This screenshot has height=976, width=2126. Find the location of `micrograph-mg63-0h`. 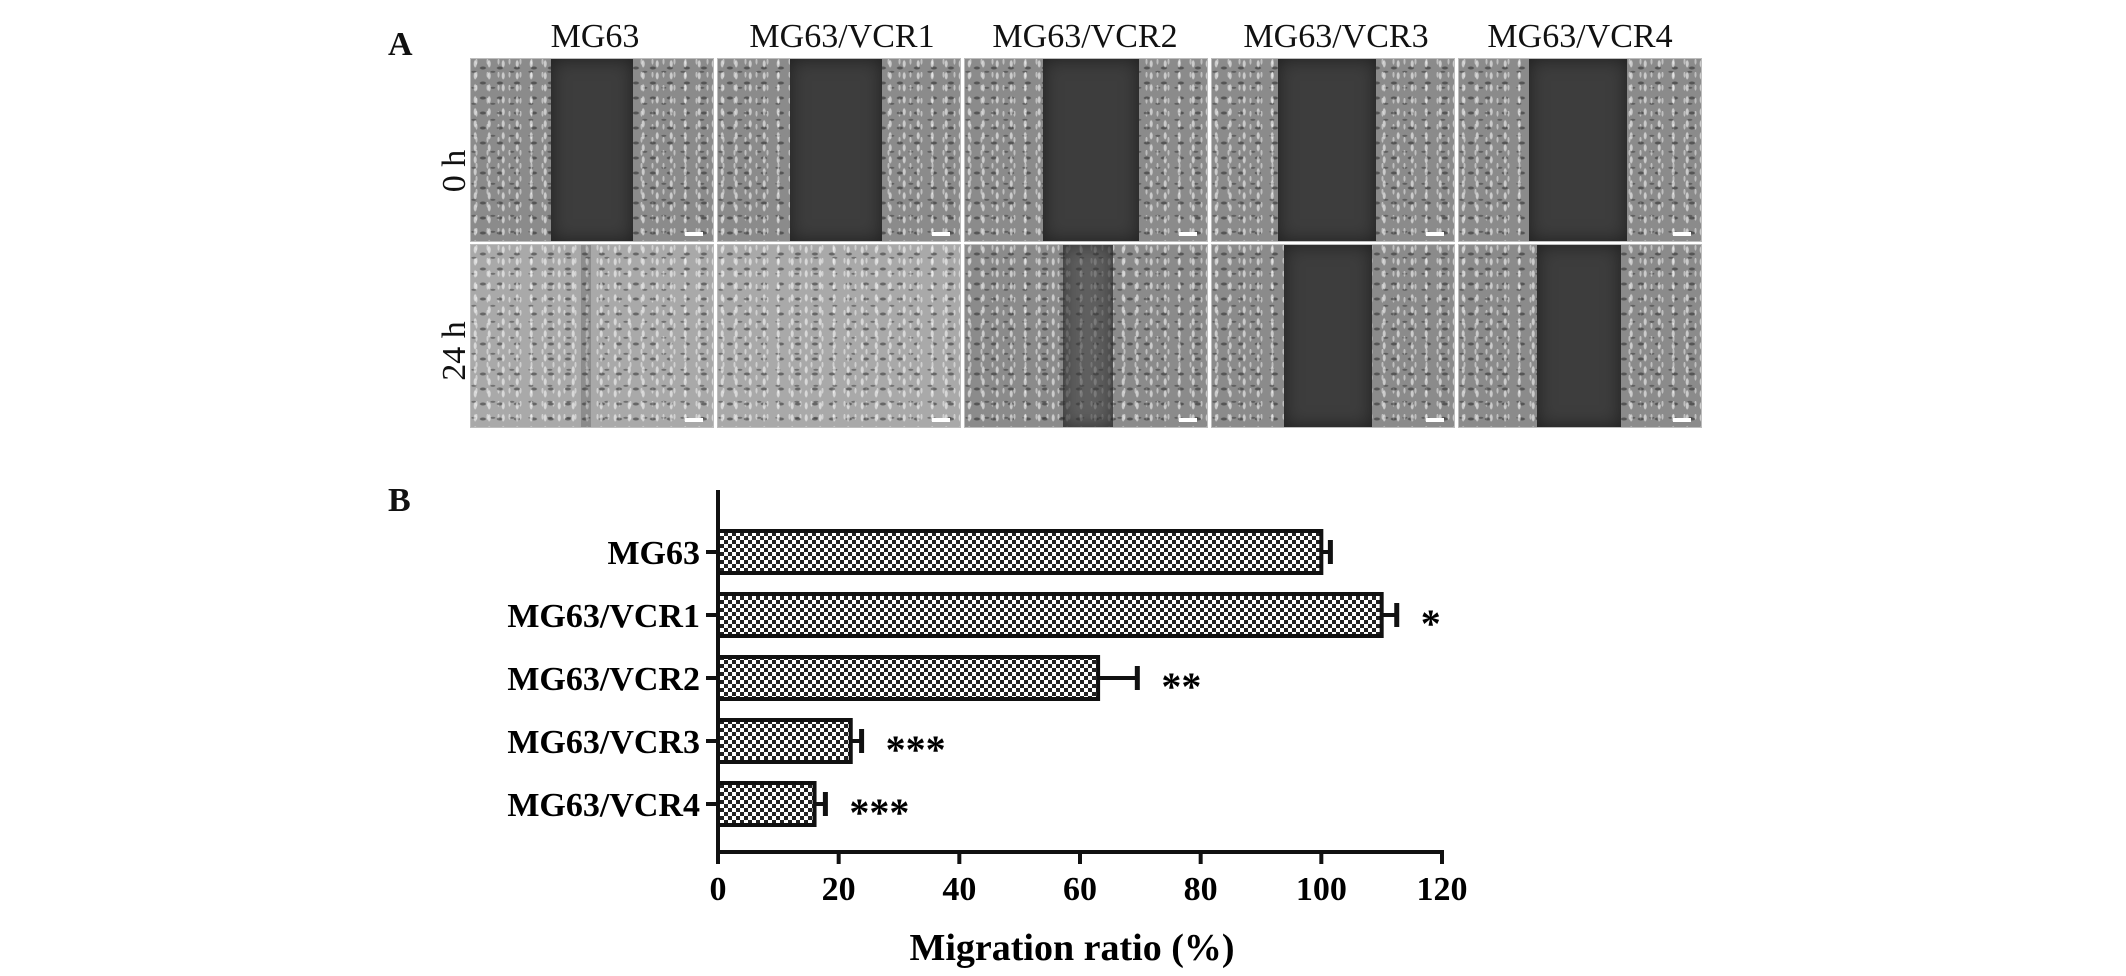

micrograph-mg63-0h is located at coordinates (592, 150).